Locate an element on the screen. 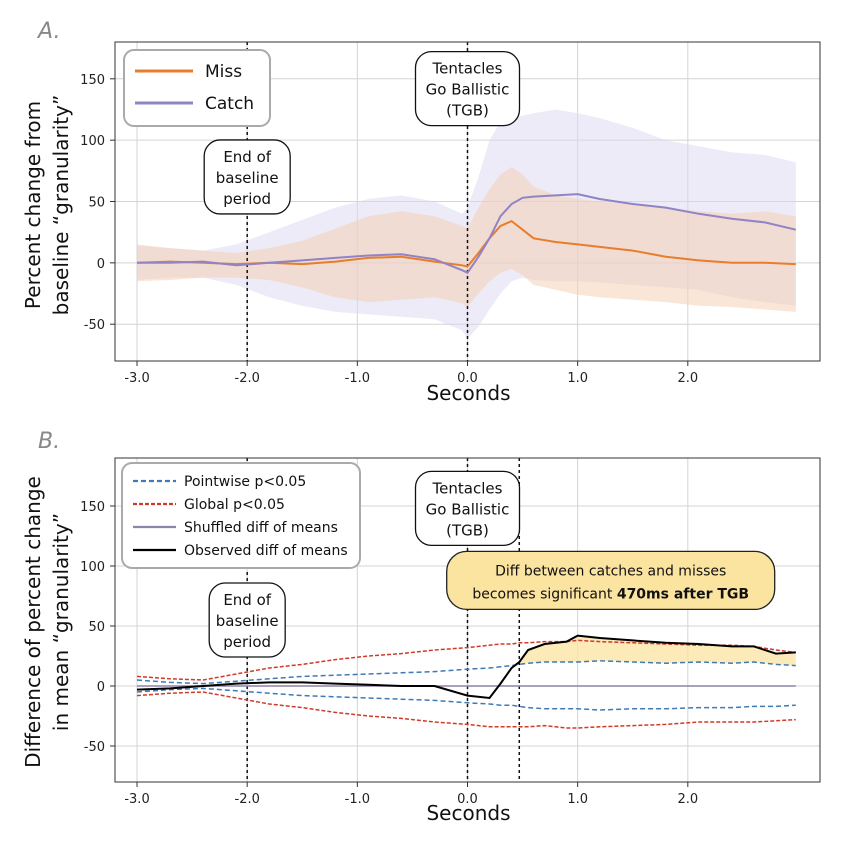 This screenshot has height=841, width=850. y-axis-title: Difference of percent change is located at coordinates (33, 622).